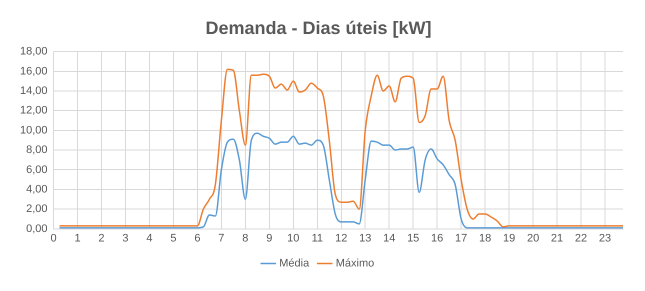 This screenshot has height=291, width=645. What do you see at coordinates (34, 71) in the screenshot?
I see `y-tick-label: 16,00` at bounding box center [34, 71].